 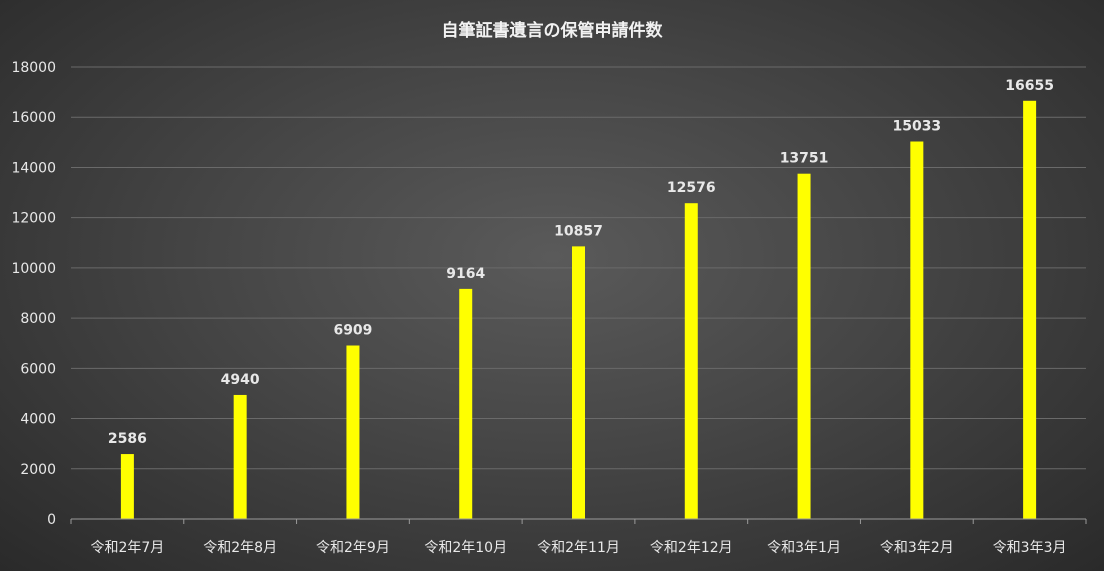 I want to click on y-tick-label: 4000, so click(x=38, y=420).